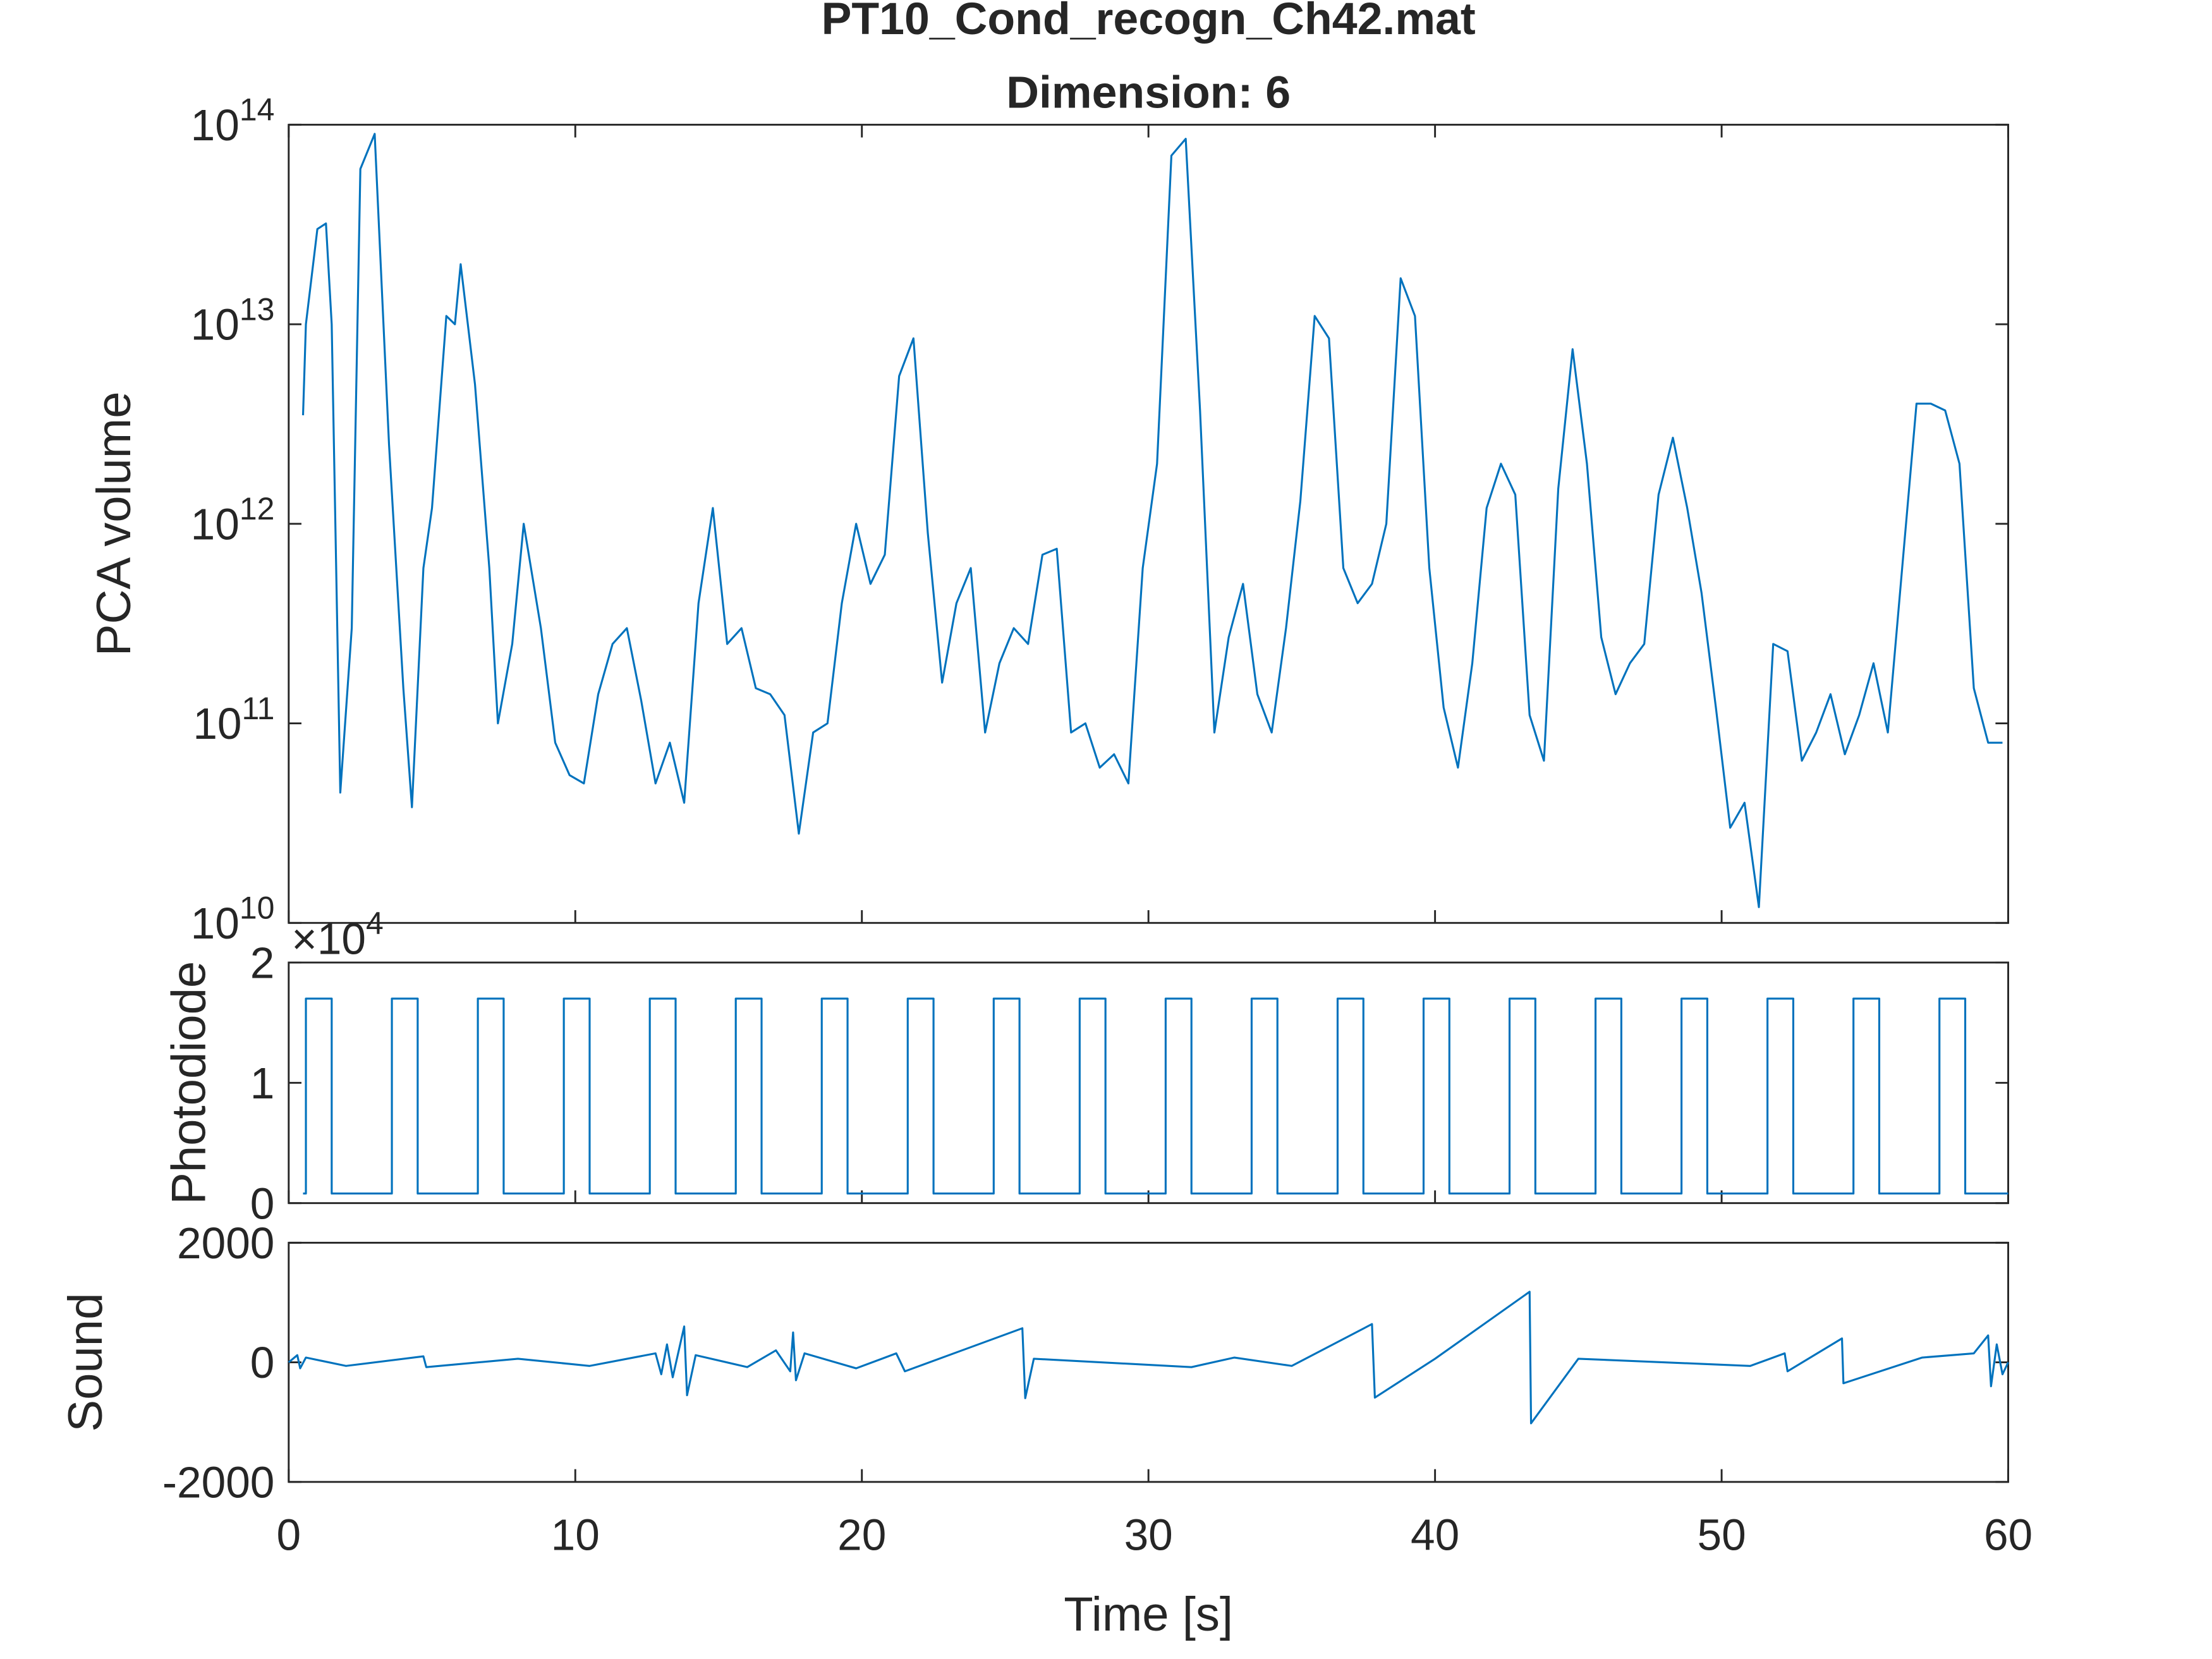 Image resolution: width=2212 pixels, height=1659 pixels. I want to click on x-tick-label: 40, so click(1435, 1534).